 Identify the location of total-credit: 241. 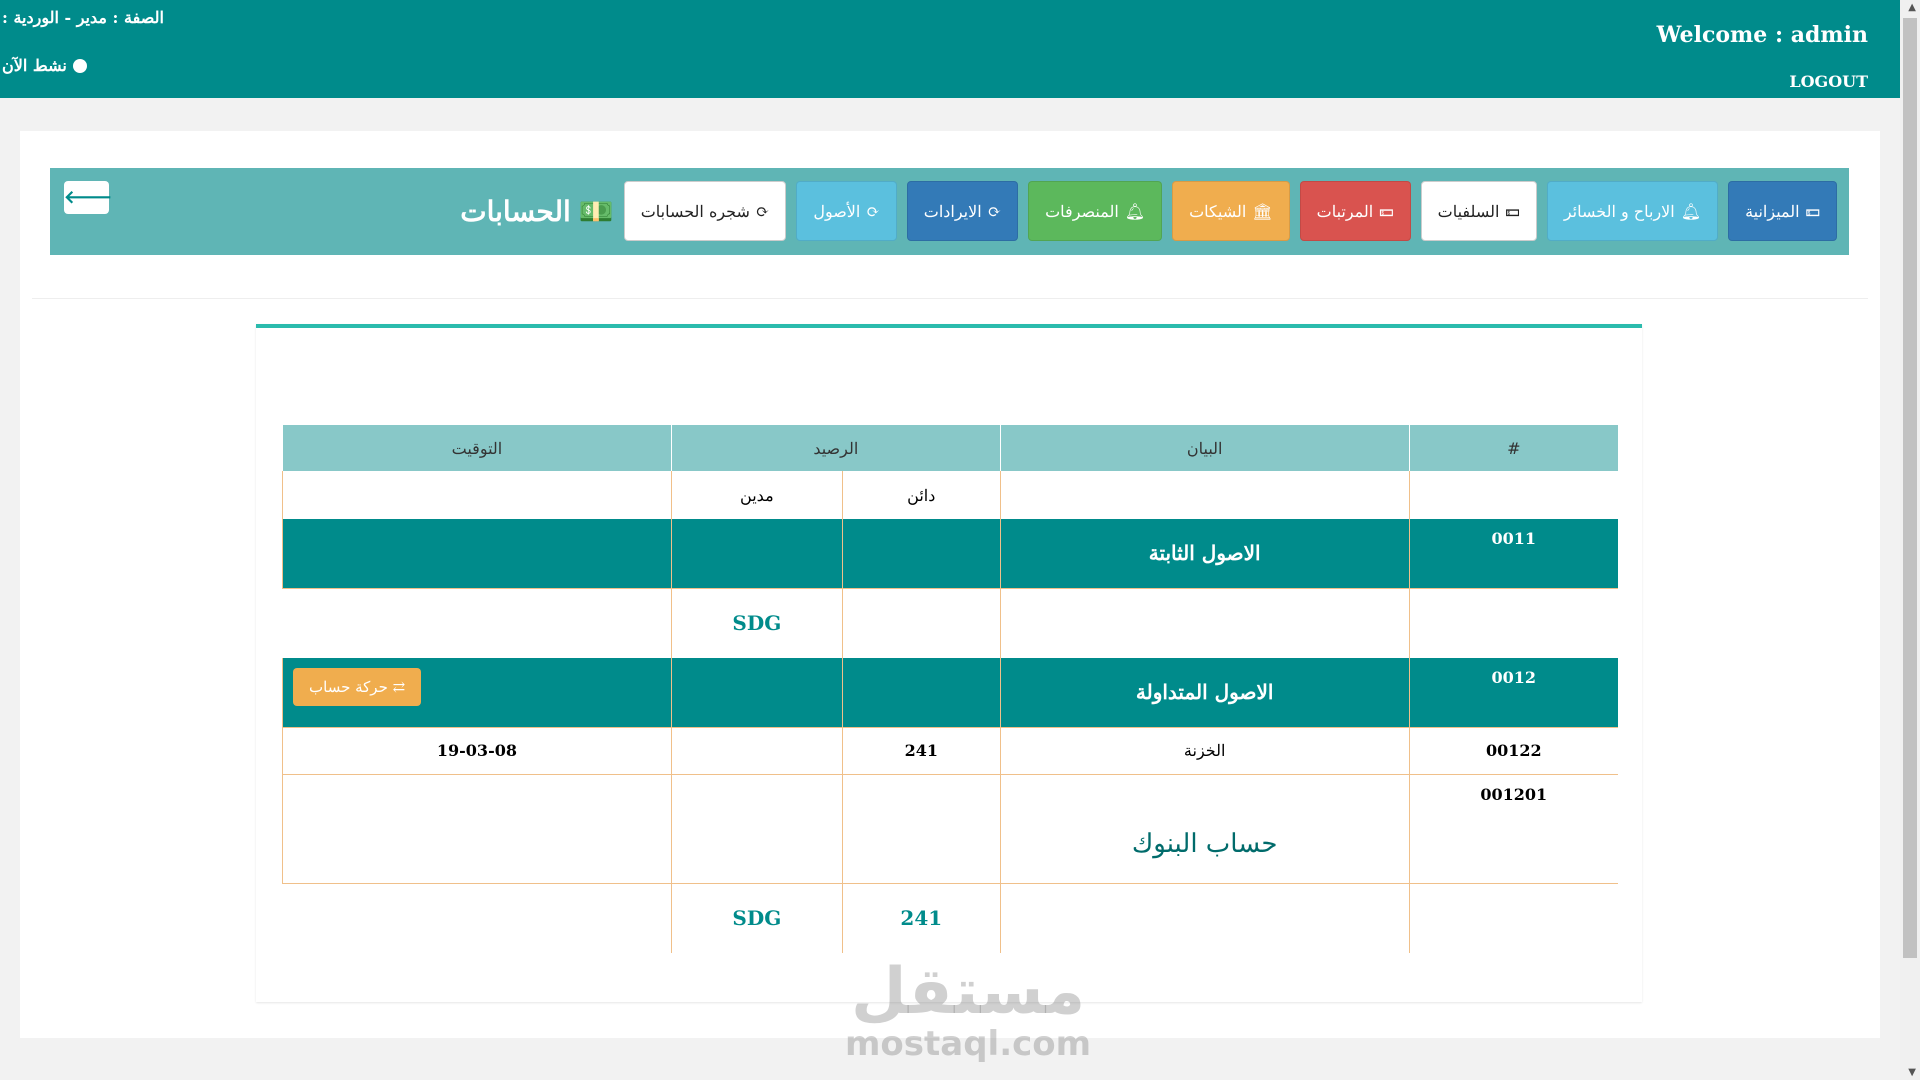
(921, 918).